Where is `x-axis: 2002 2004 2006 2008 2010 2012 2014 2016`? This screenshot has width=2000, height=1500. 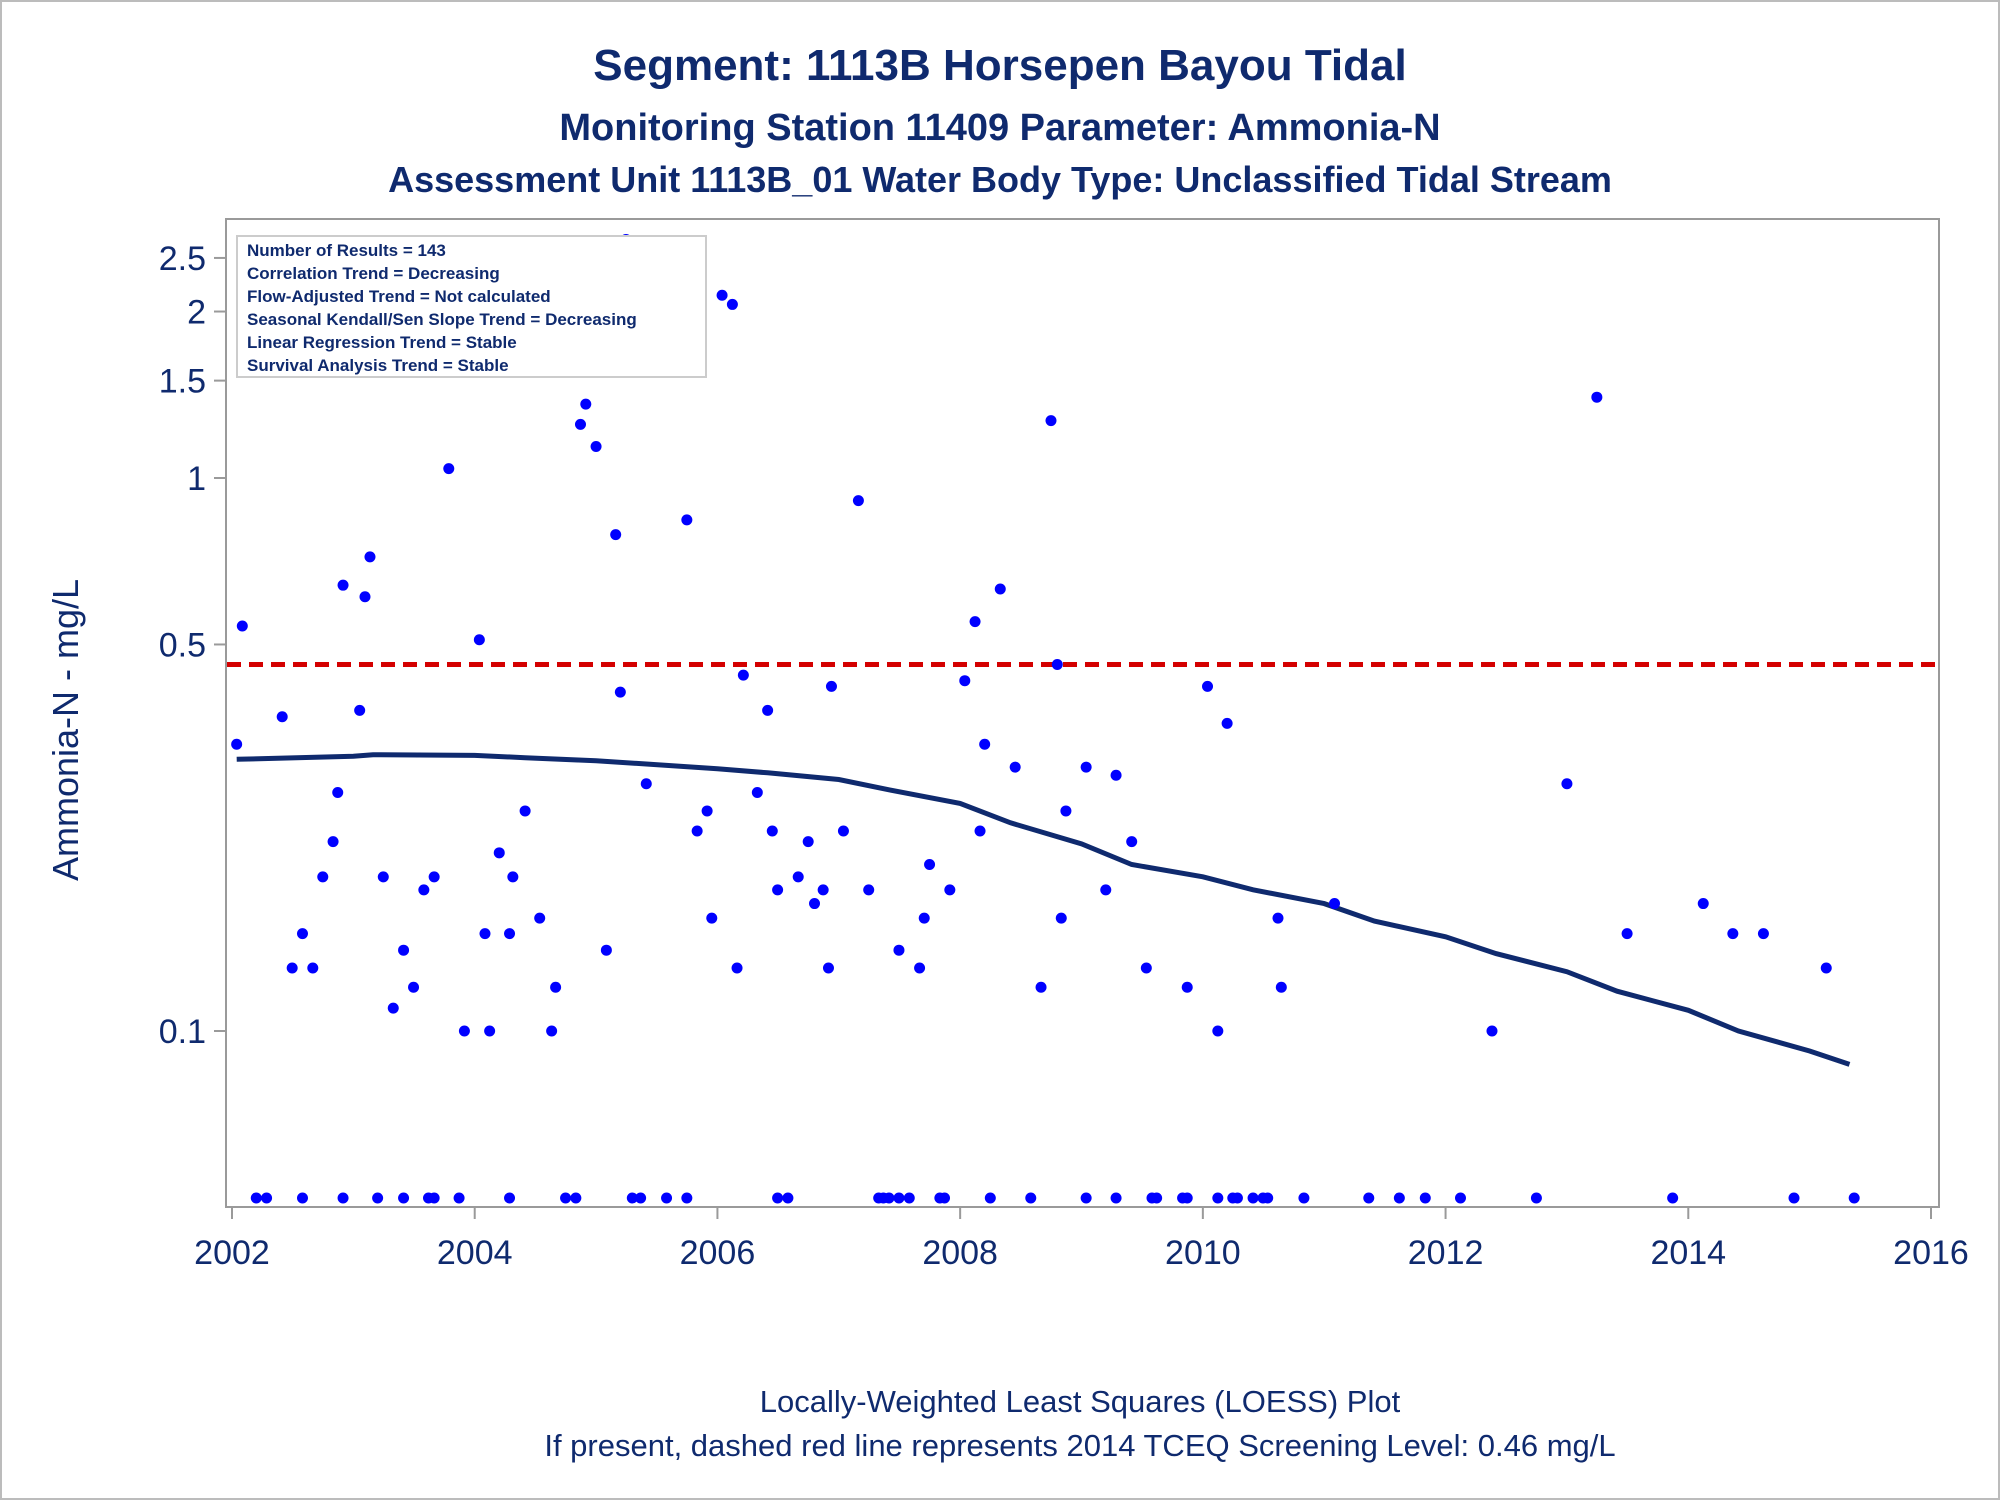
x-axis: 2002 2004 2006 2008 2010 2012 2014 2016 is located at coordinates (1081, 1239).